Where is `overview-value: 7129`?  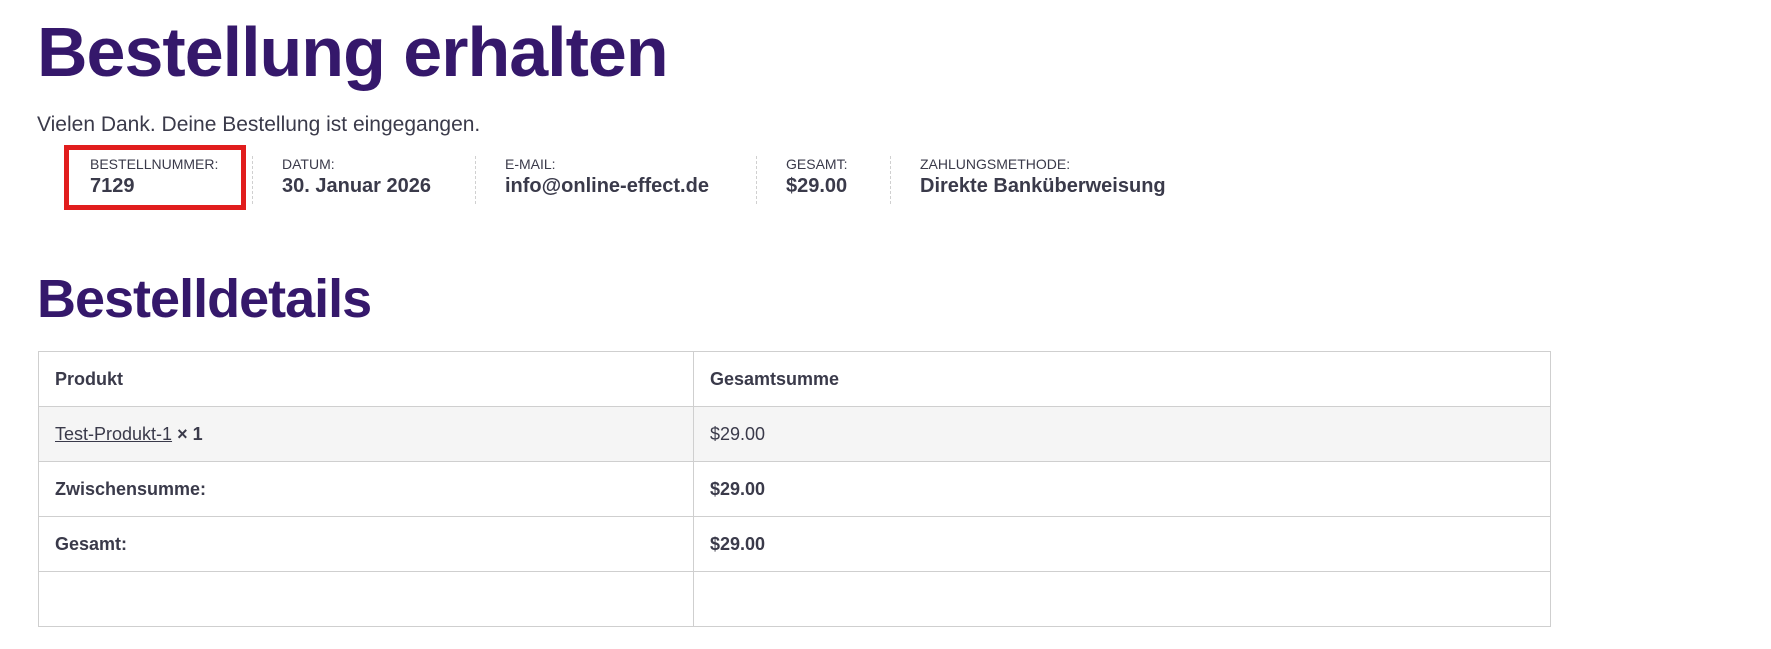 overview-value: 7129 is located at coordinates (112, 186).